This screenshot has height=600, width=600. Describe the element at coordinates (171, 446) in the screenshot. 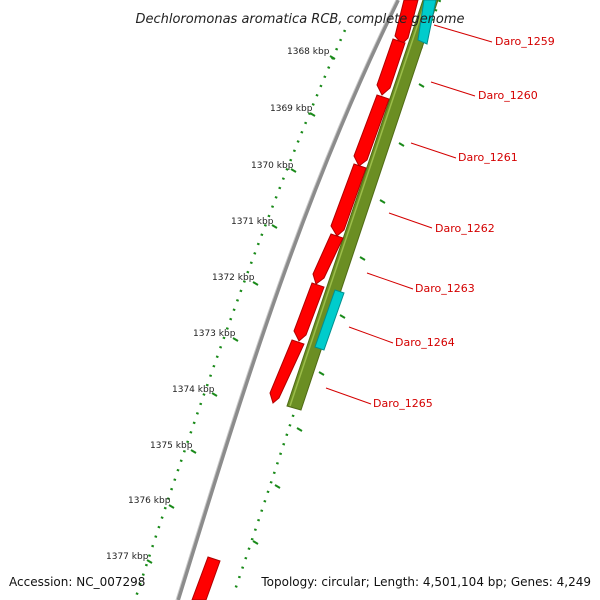

I see `tick-label-1375: 1375 kbp` at that location.